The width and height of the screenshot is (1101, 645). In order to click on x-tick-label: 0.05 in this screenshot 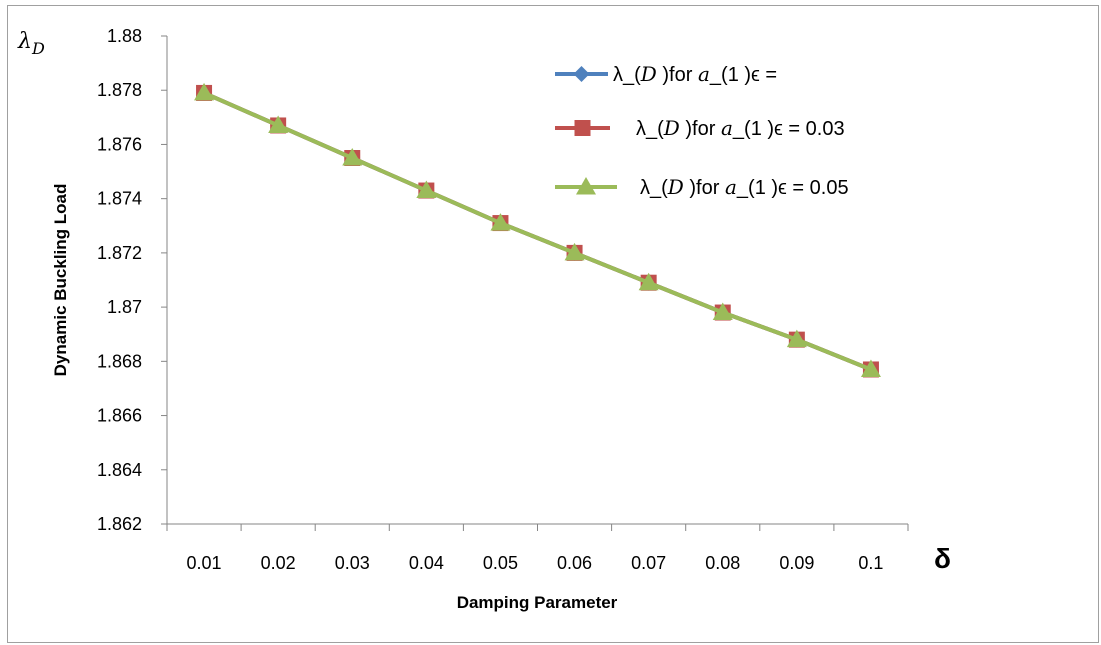, I will do `click(500, 563)`.